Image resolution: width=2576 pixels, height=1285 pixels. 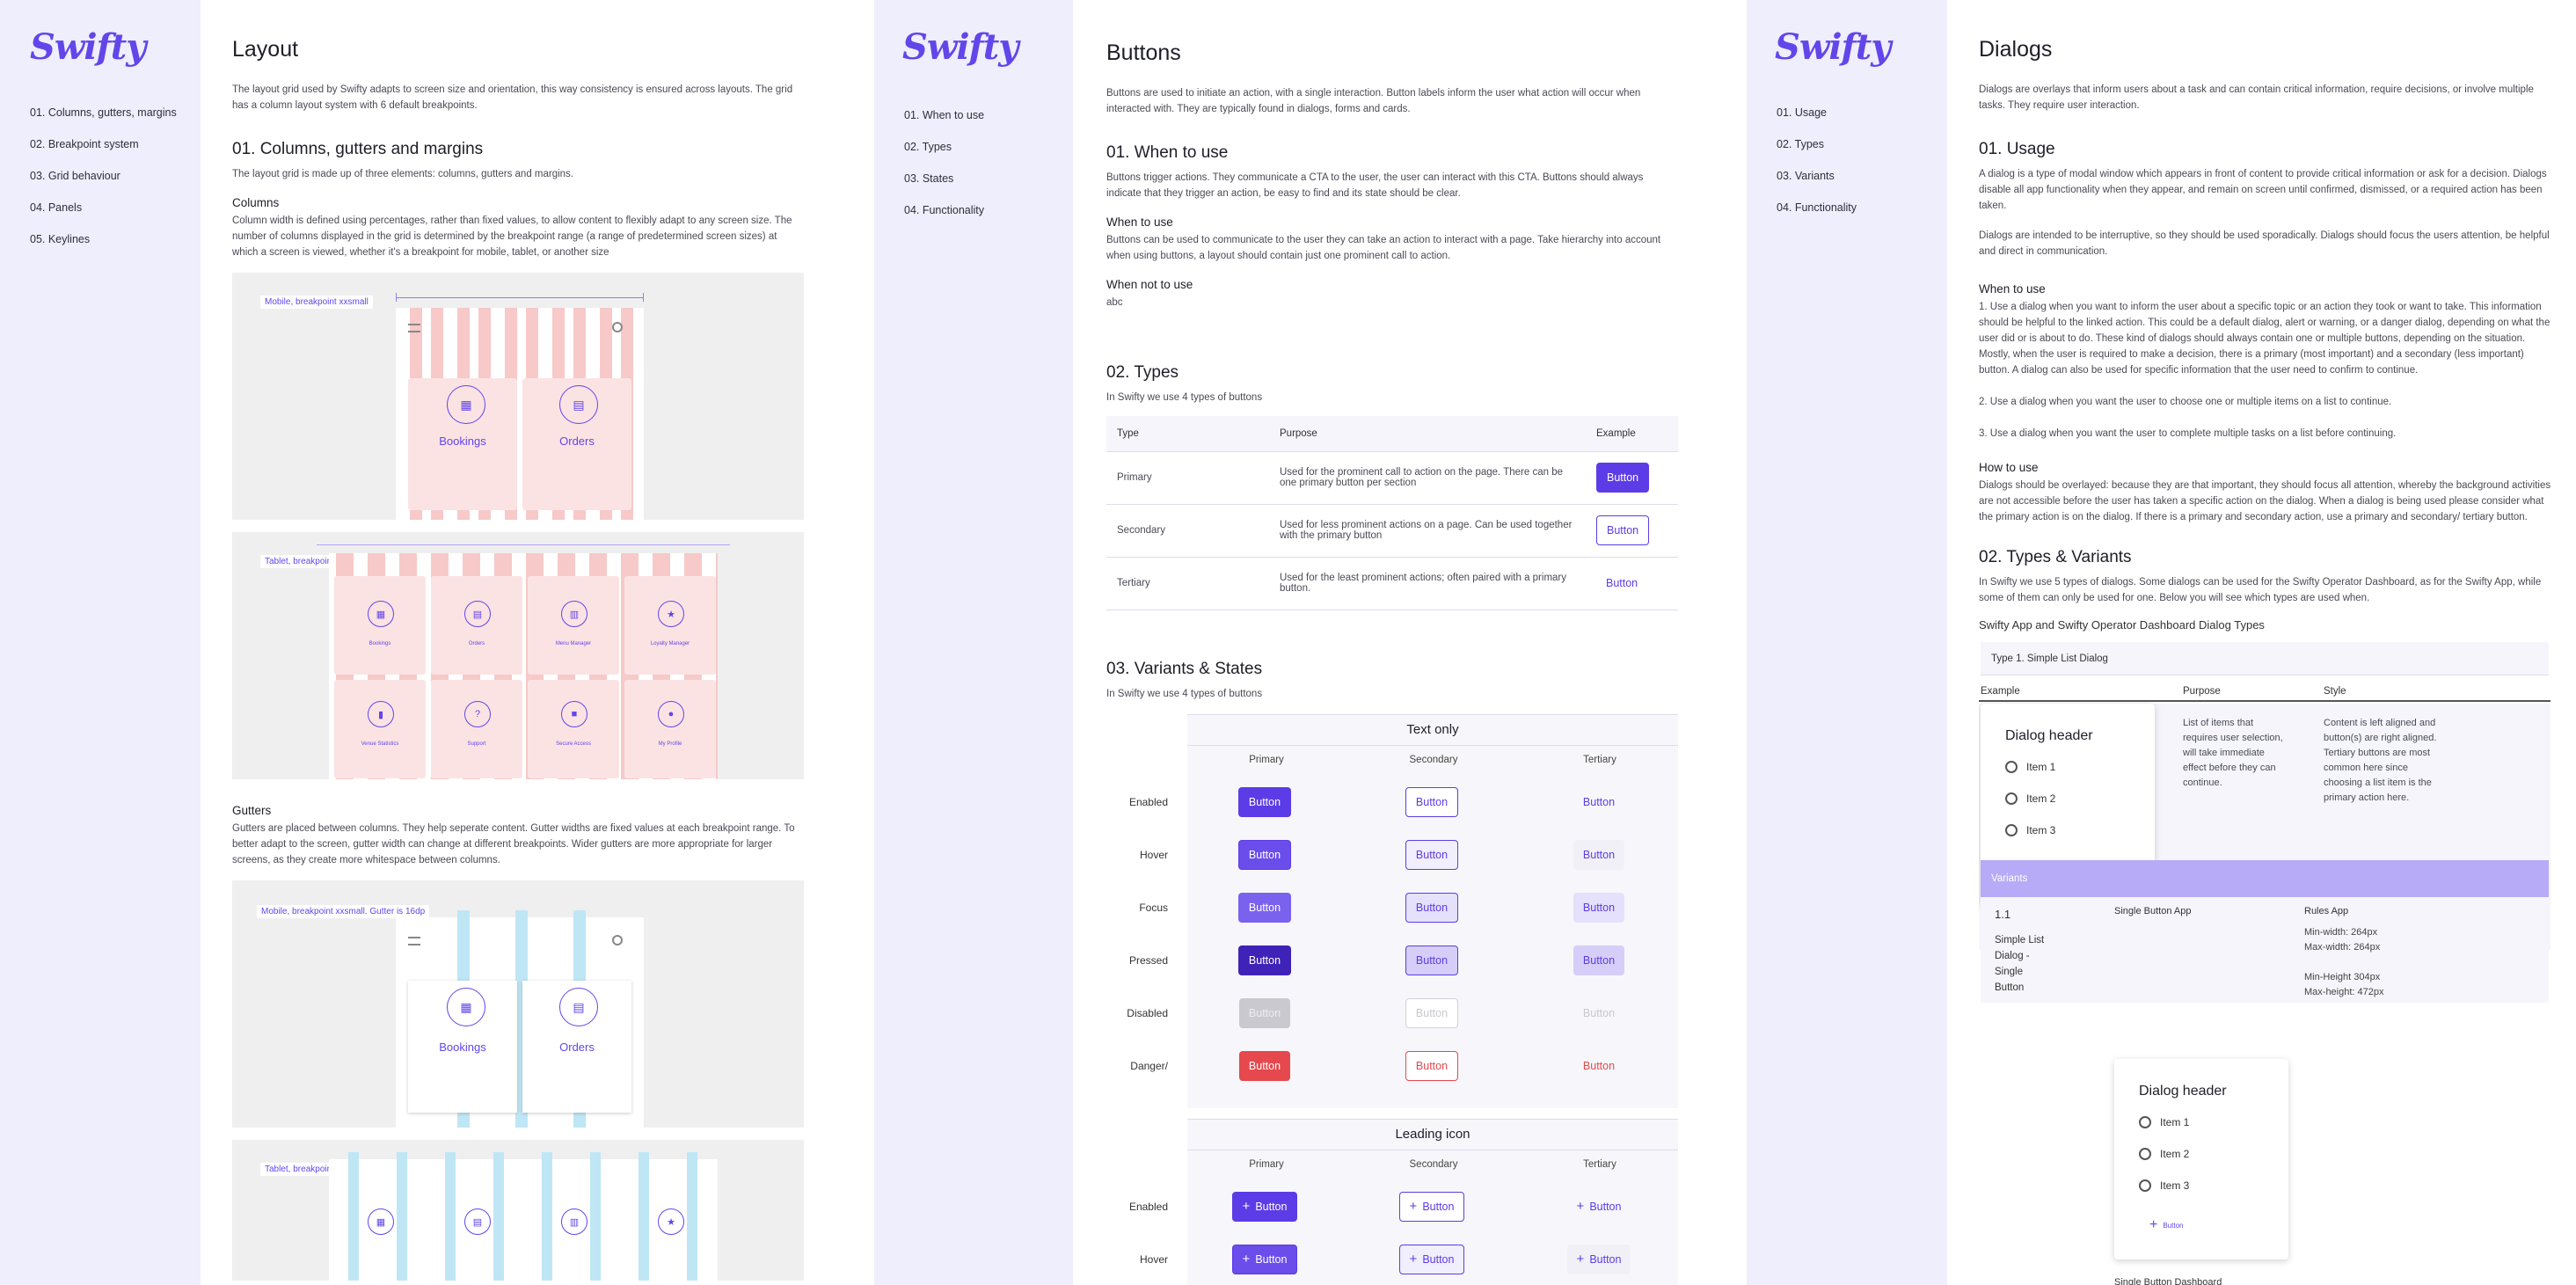 I want to click on secondary-hover-button: Button, so click(x=1432, y=854).